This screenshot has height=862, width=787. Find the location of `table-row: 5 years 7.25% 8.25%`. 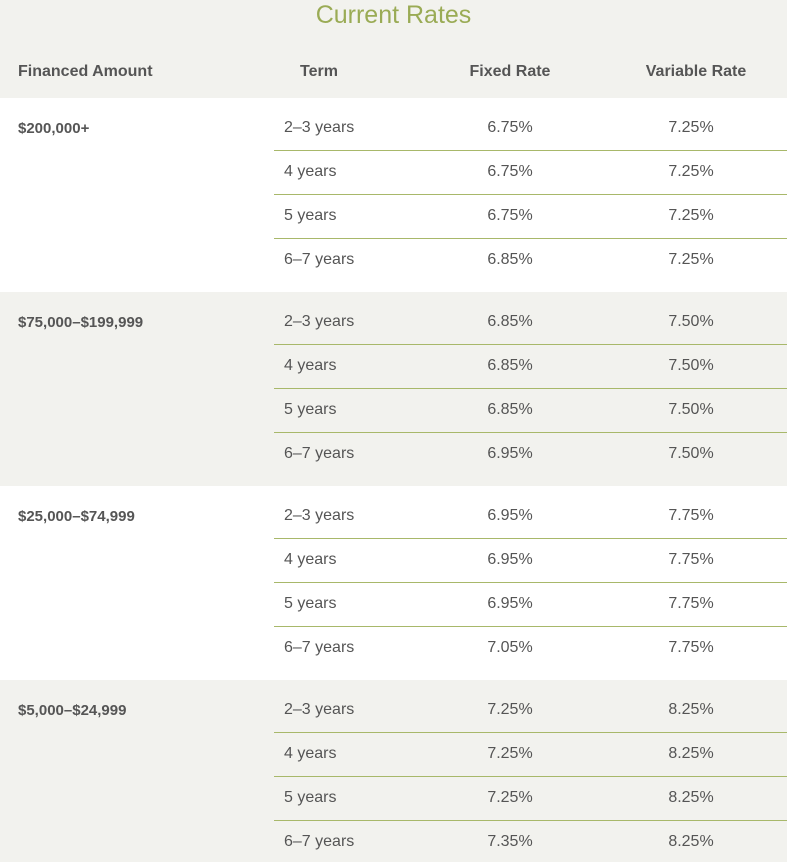

table-row: 5 years 7.25% 8.25% is located at coordinates (530, 799).